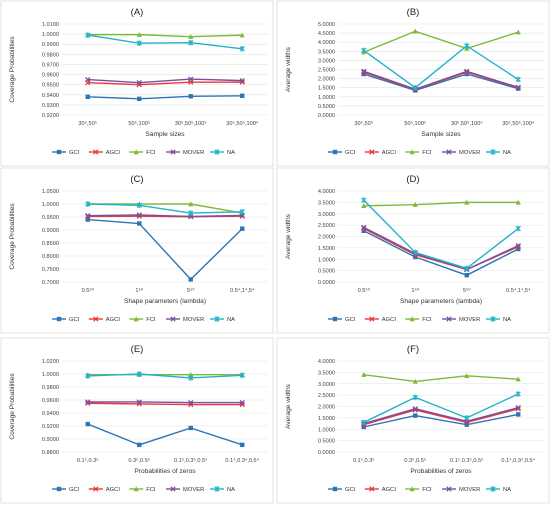  What do you see at coordinates (50, 427) in the screenshot?
I see `y-tick-label: 0.9200` at bounding box center [50, 427].